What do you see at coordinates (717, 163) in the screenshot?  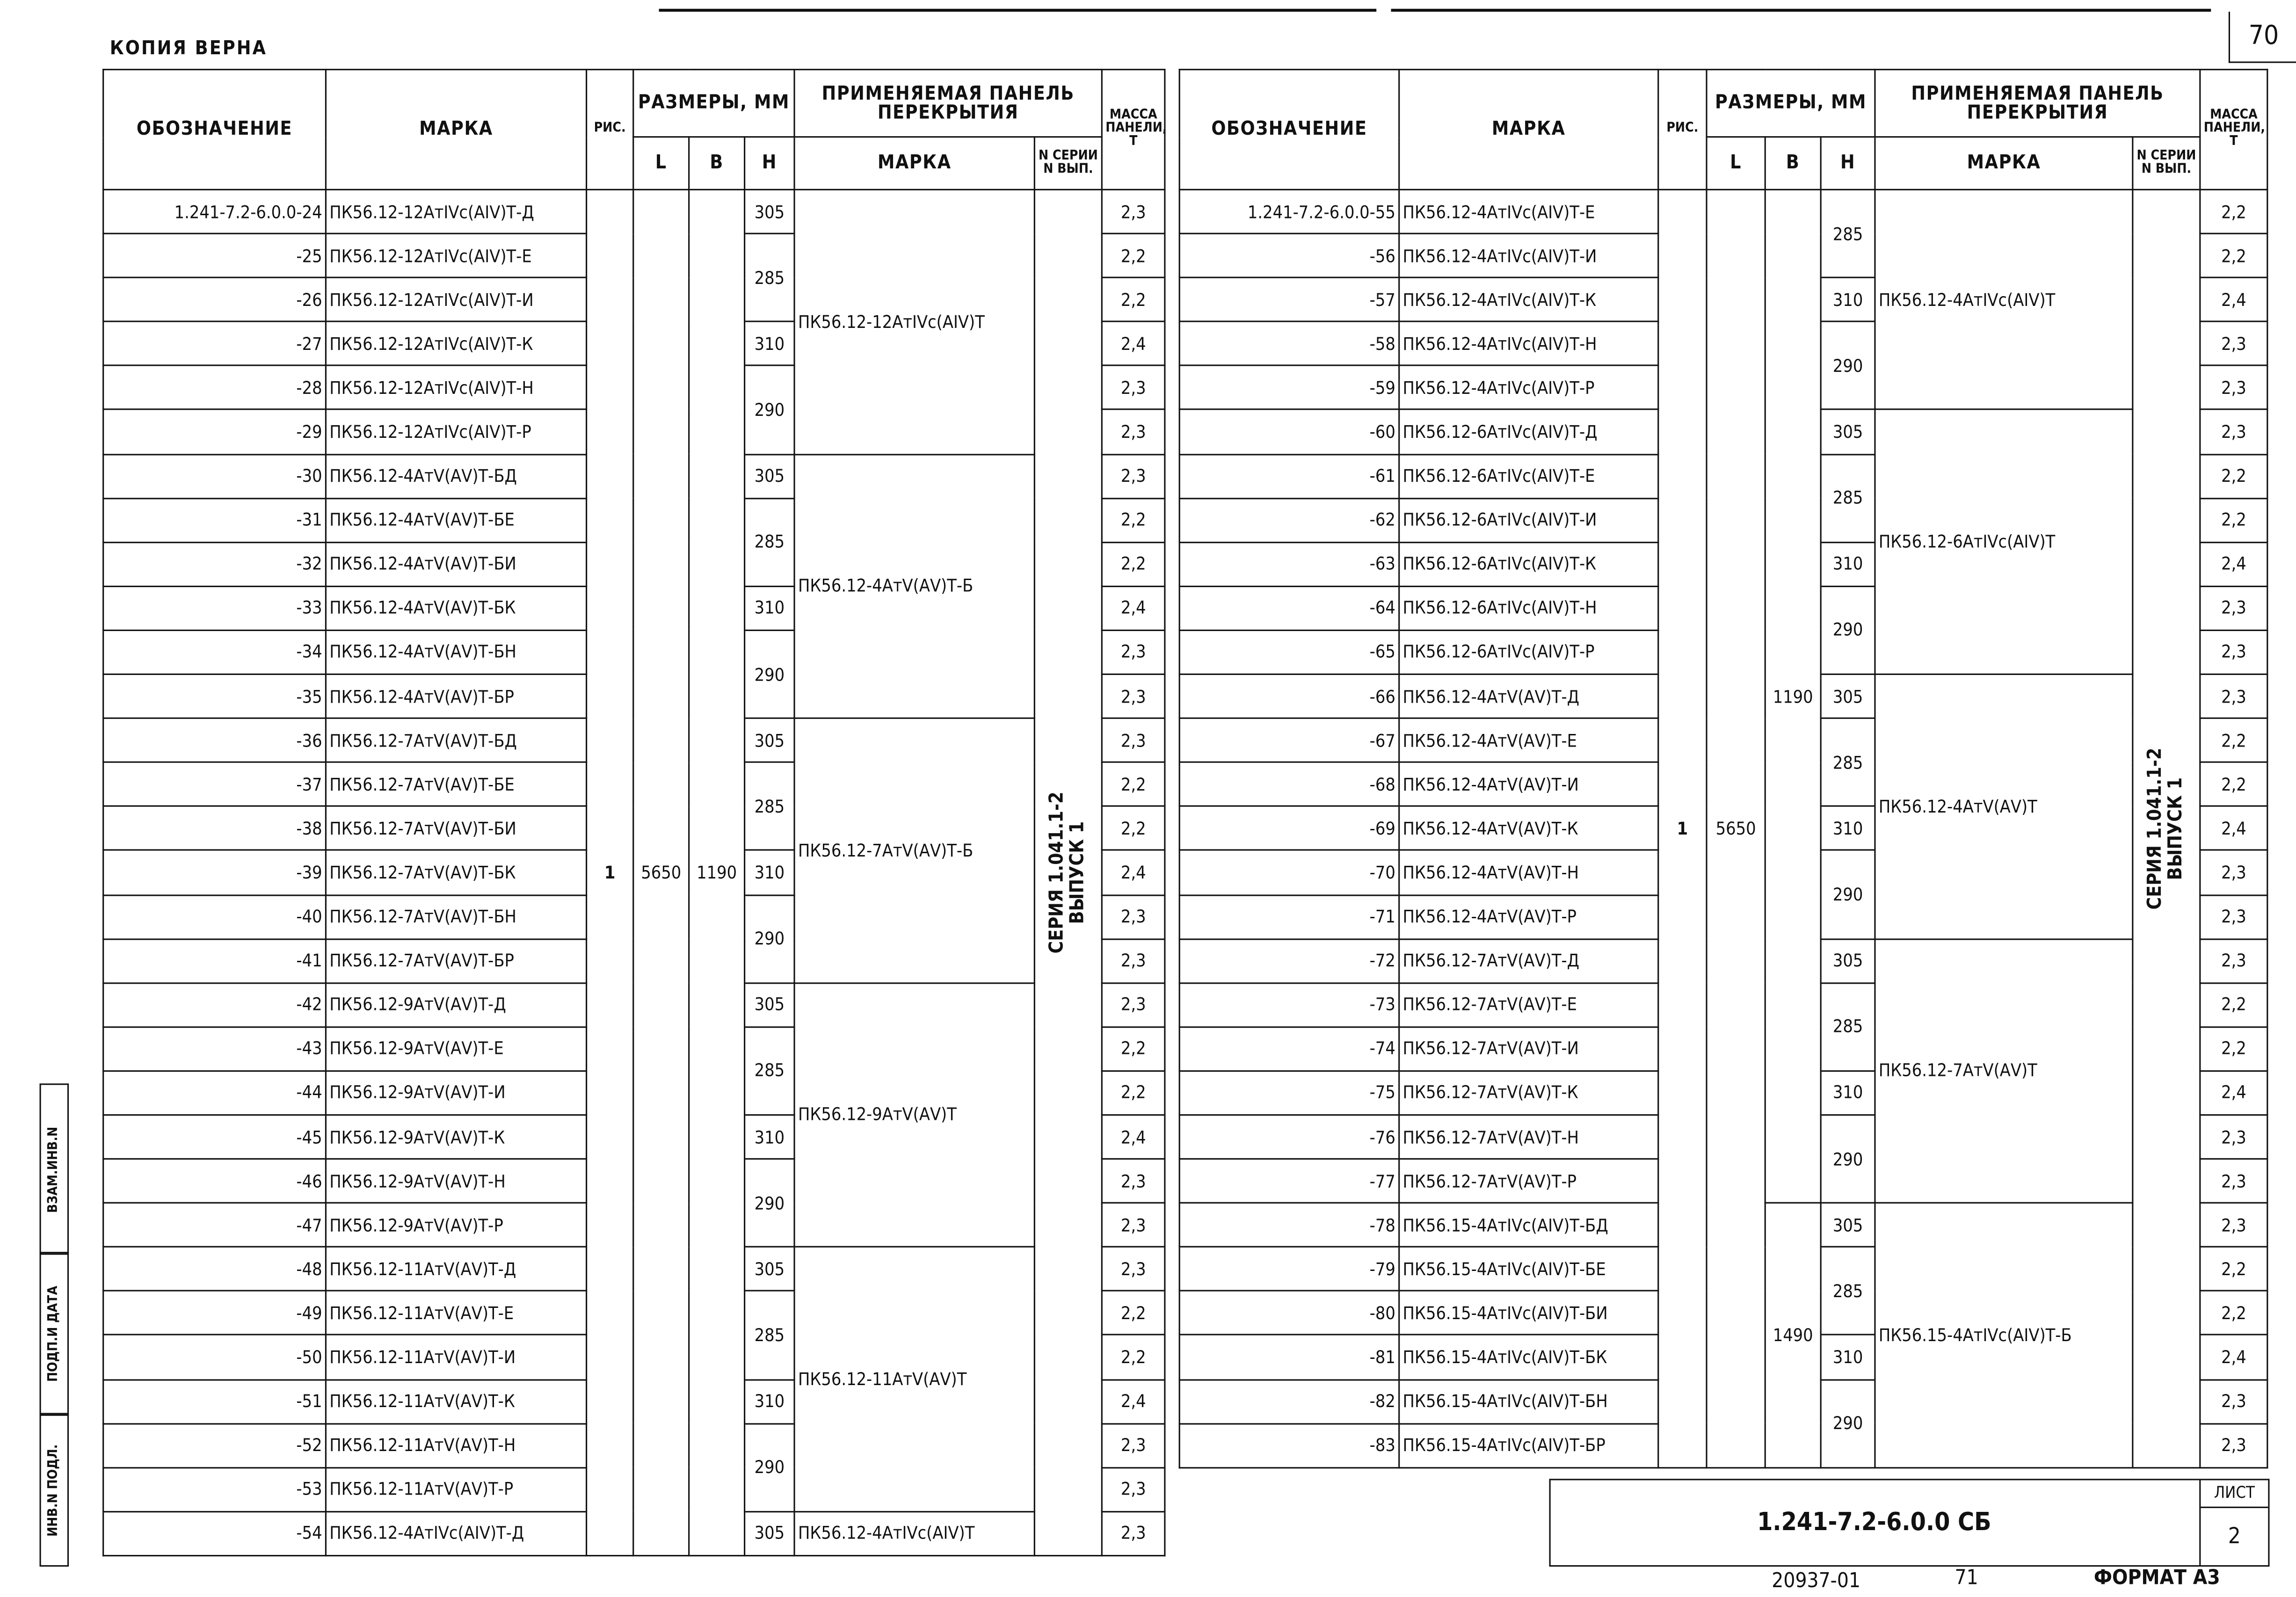 I see `header-B: B` at bounding box center [717, 163].